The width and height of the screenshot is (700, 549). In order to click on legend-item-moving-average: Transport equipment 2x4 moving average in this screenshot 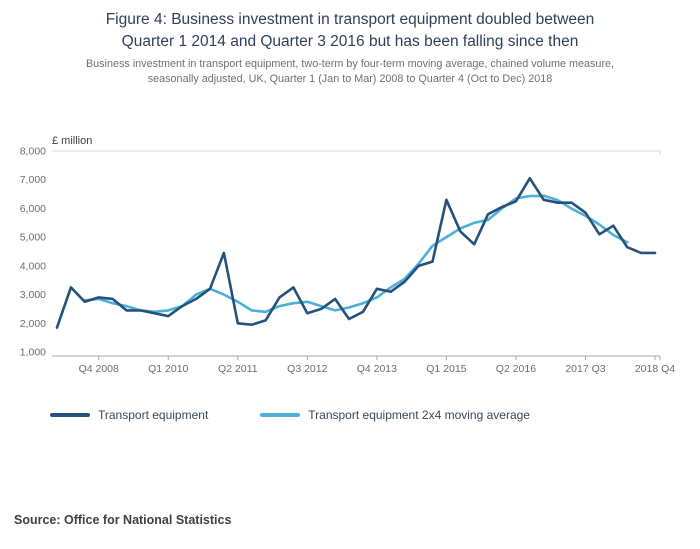, I will do `click(395, 415)`.